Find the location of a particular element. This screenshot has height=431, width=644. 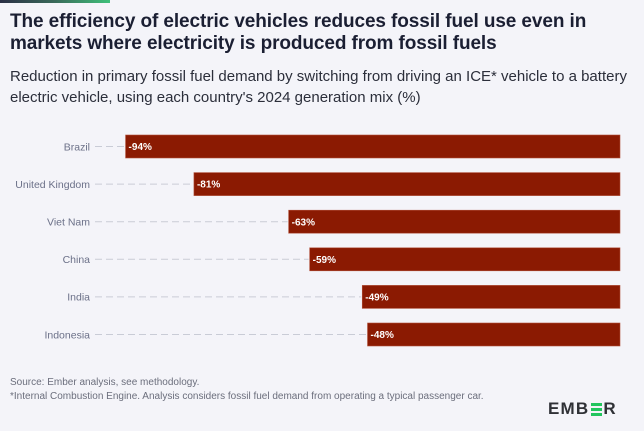

bar-row: Viet Nam -63% is located at coordinates (334, 221).